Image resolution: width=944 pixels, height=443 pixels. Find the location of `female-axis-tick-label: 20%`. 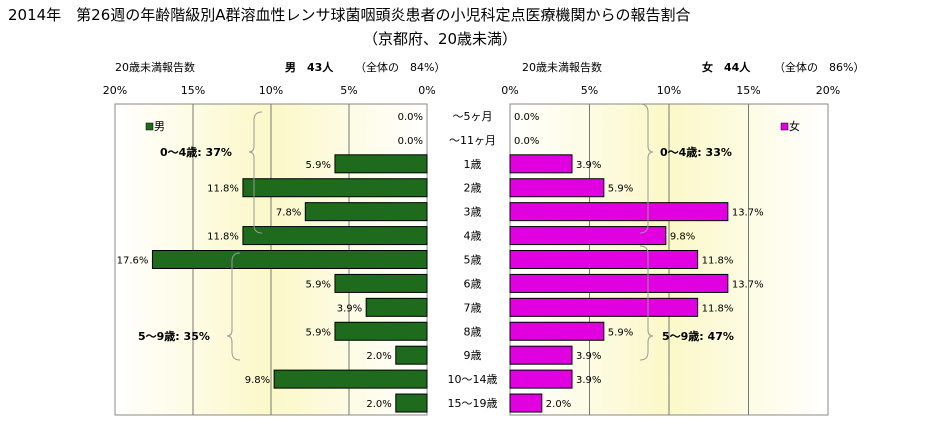

female-axis-tick-label: 20% is located at coordinates (828, 90).